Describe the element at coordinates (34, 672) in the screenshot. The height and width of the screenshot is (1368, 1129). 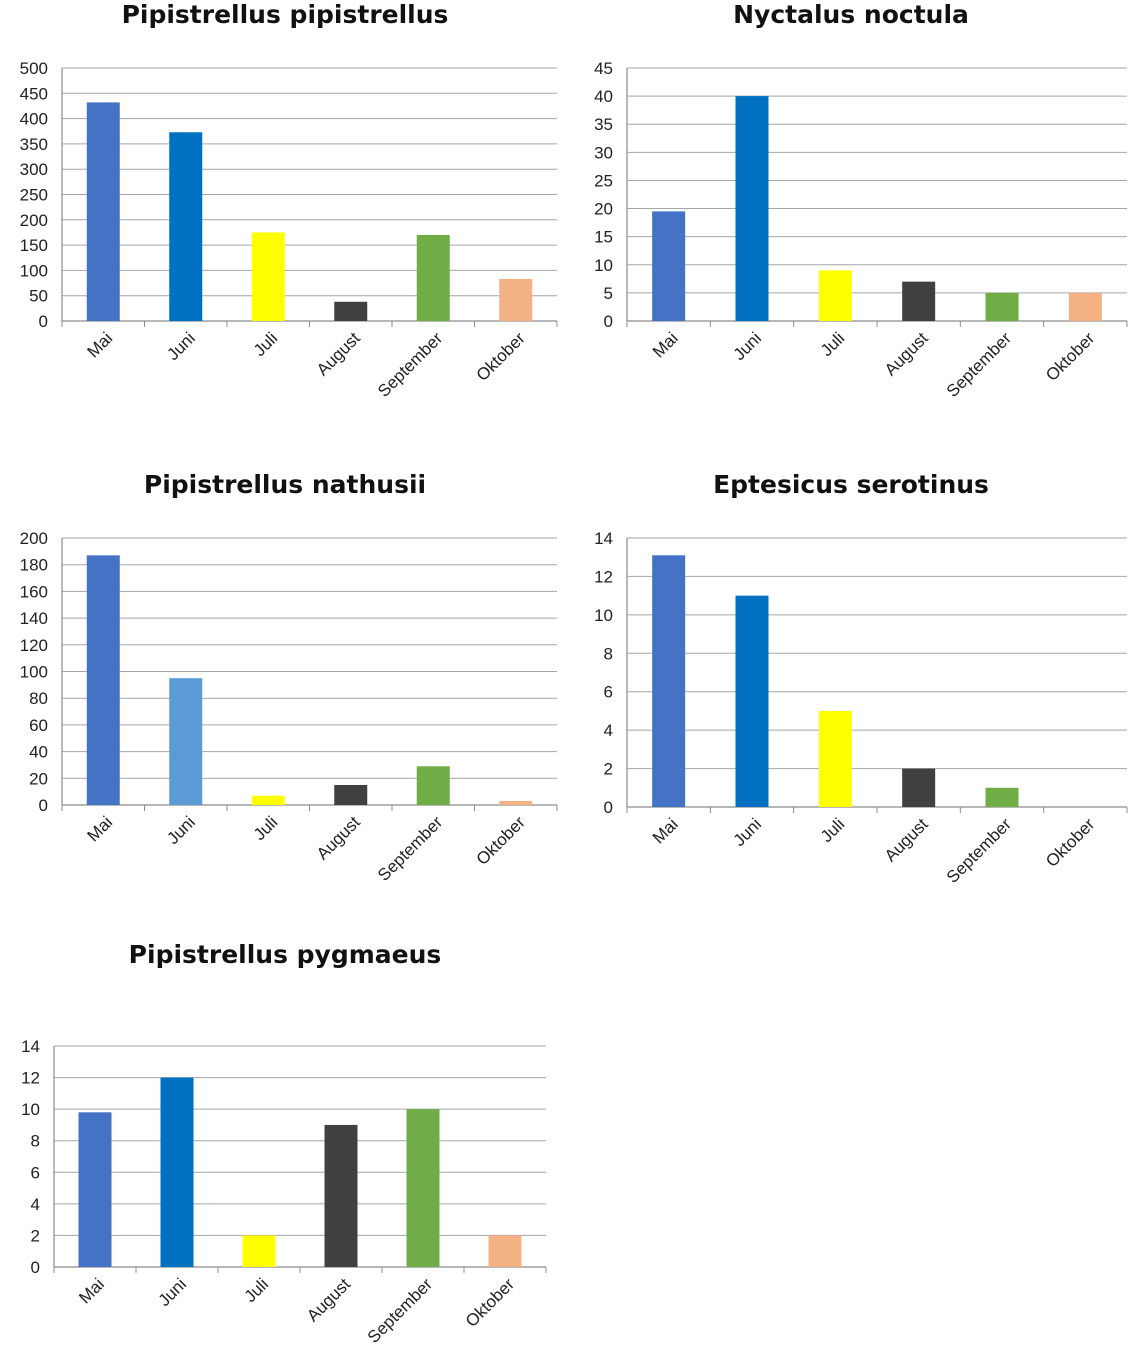
I see `y-tick-label: 100` at that location.